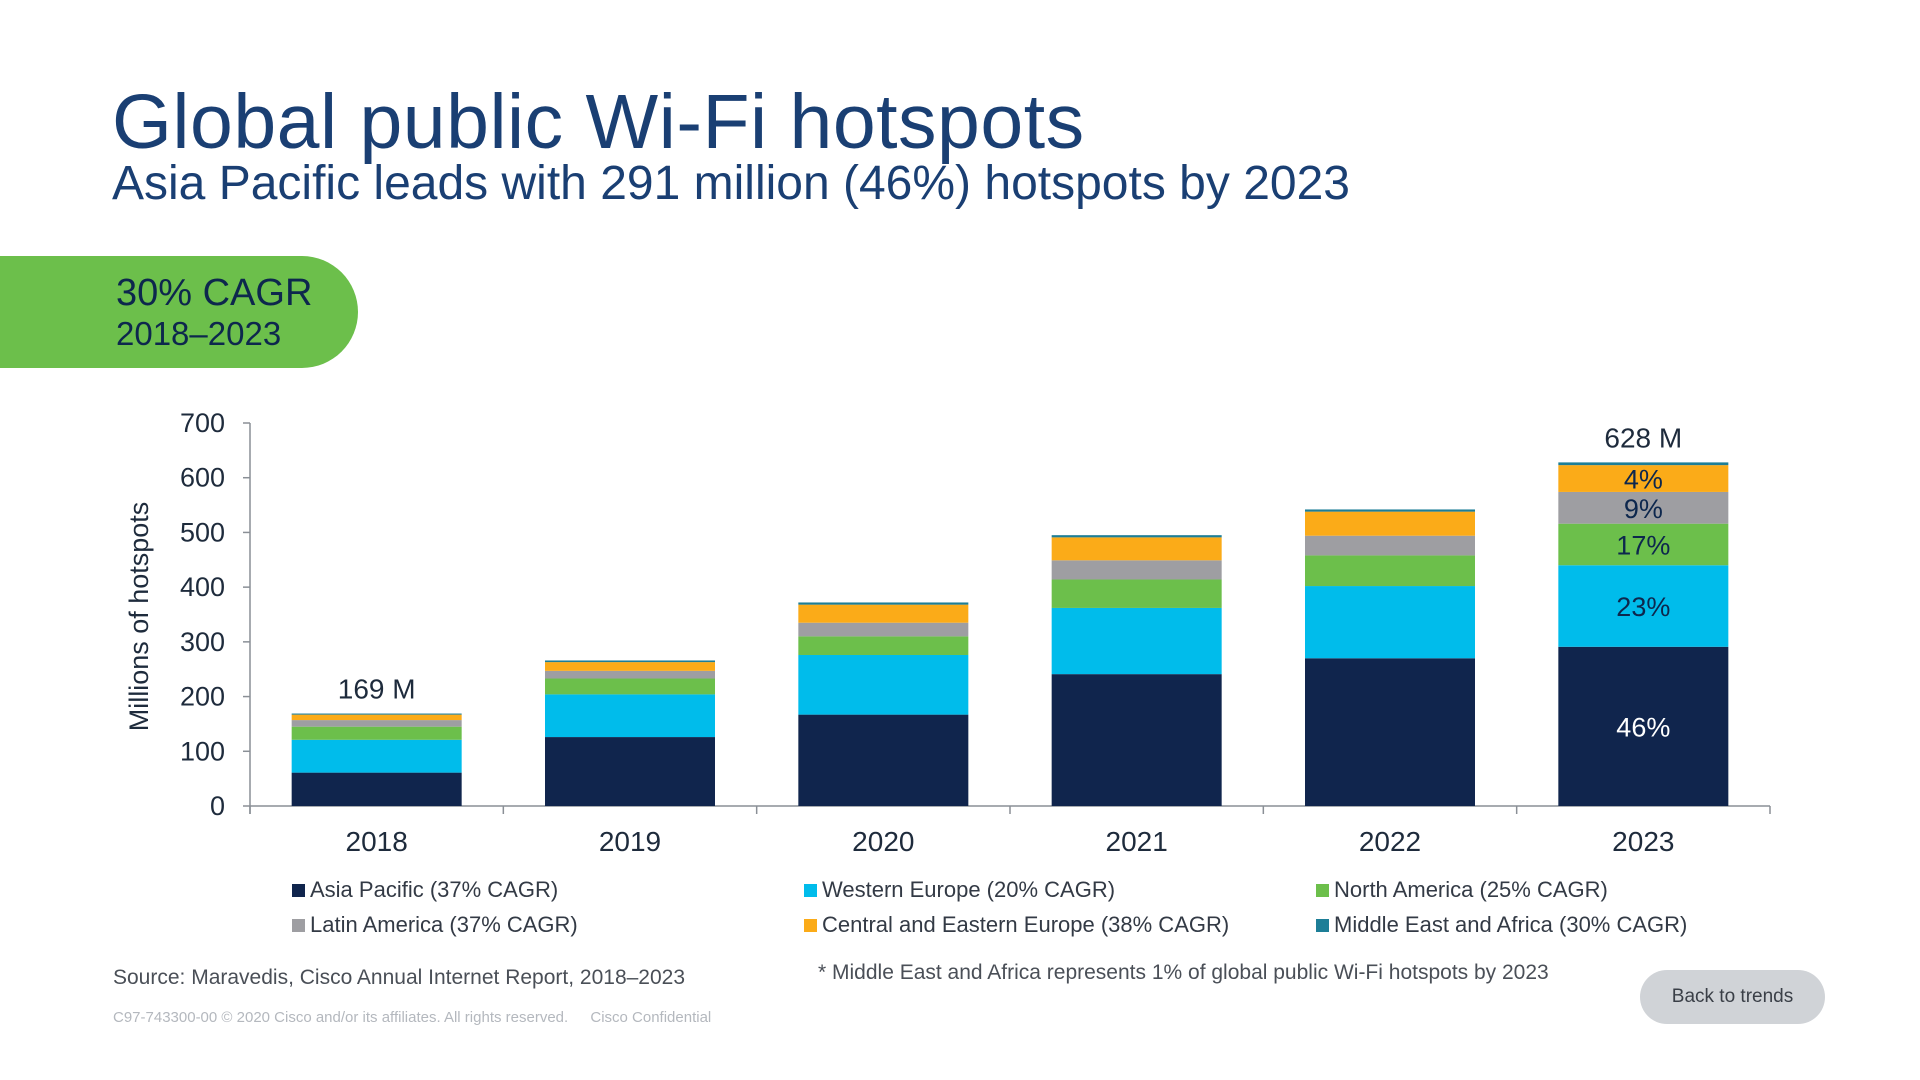 The height and width of the screenshot is (1080, 1920). What do you see at coordinates (139, 617) in the screenshot?
I see `y-axis-title: Millions of hotspots` at bounding box center [139, 617].